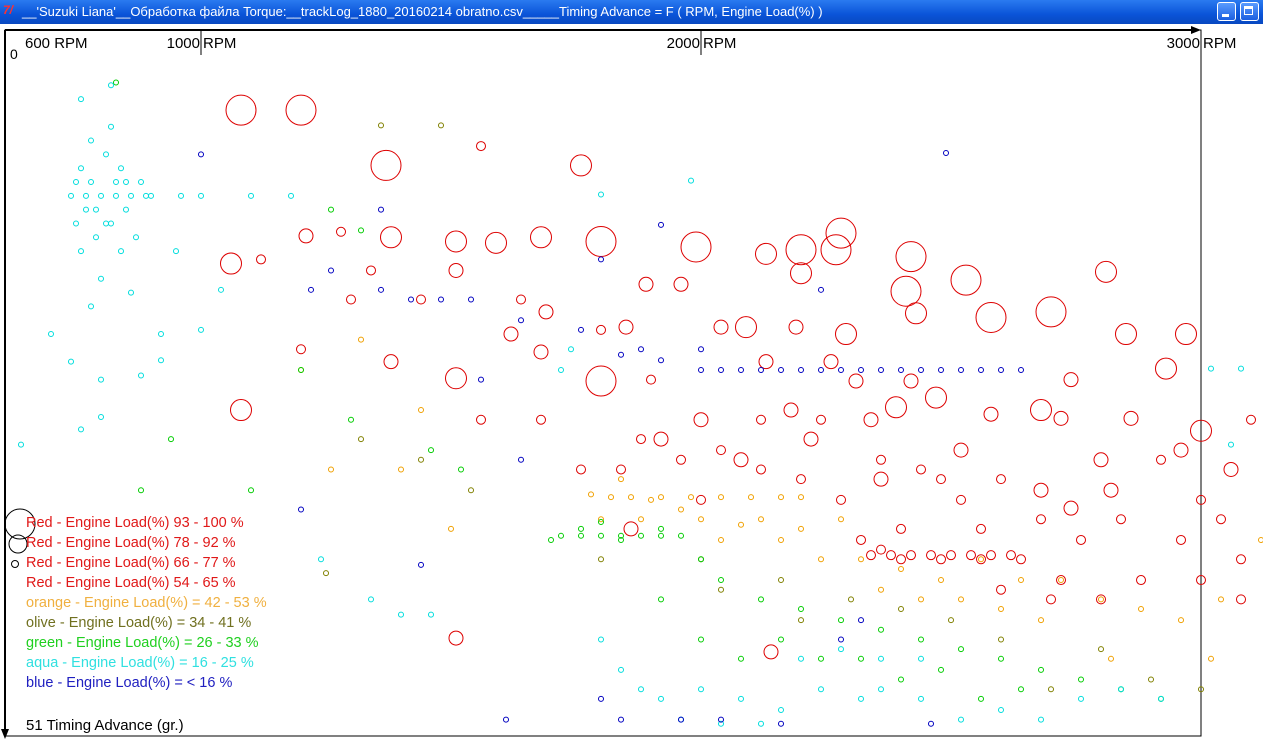 This screenshot has height=743, width=1263. Describe the element at coordinates (1226, 11) in the screenshot. I see `minimize-button` at that location.